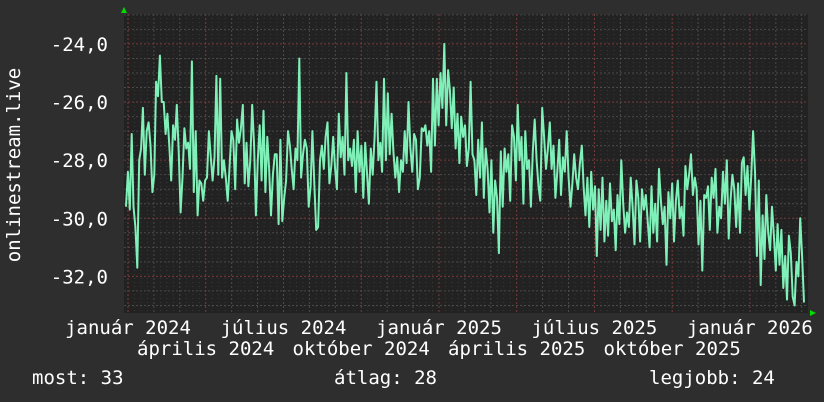 The height and width of the screenshot is (402, 824). I want to click on legend-best: legjobb: 24, so click(712, 378).